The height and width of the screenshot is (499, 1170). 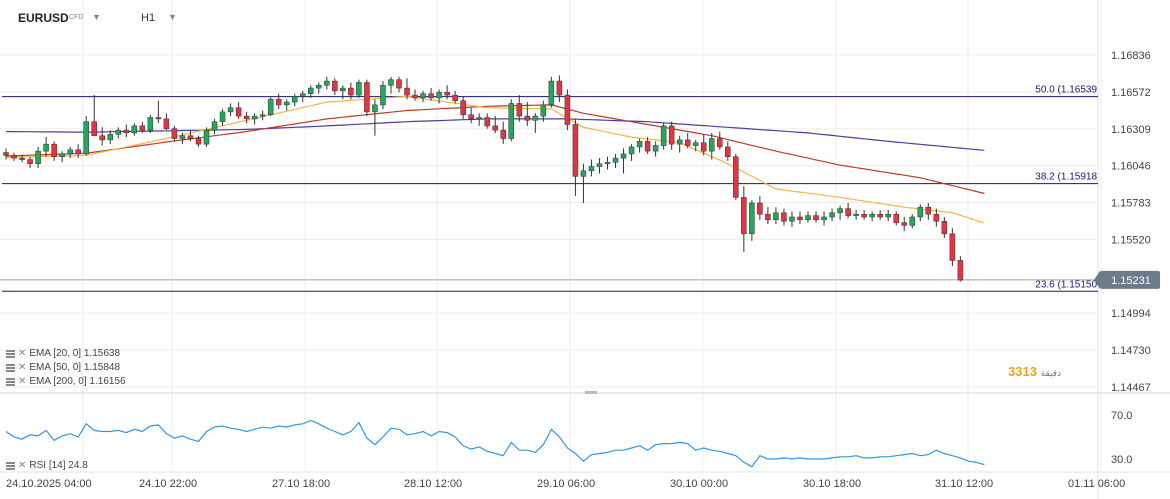 I want to click on timeframe-selector: H1, so click(x=148, y=18).